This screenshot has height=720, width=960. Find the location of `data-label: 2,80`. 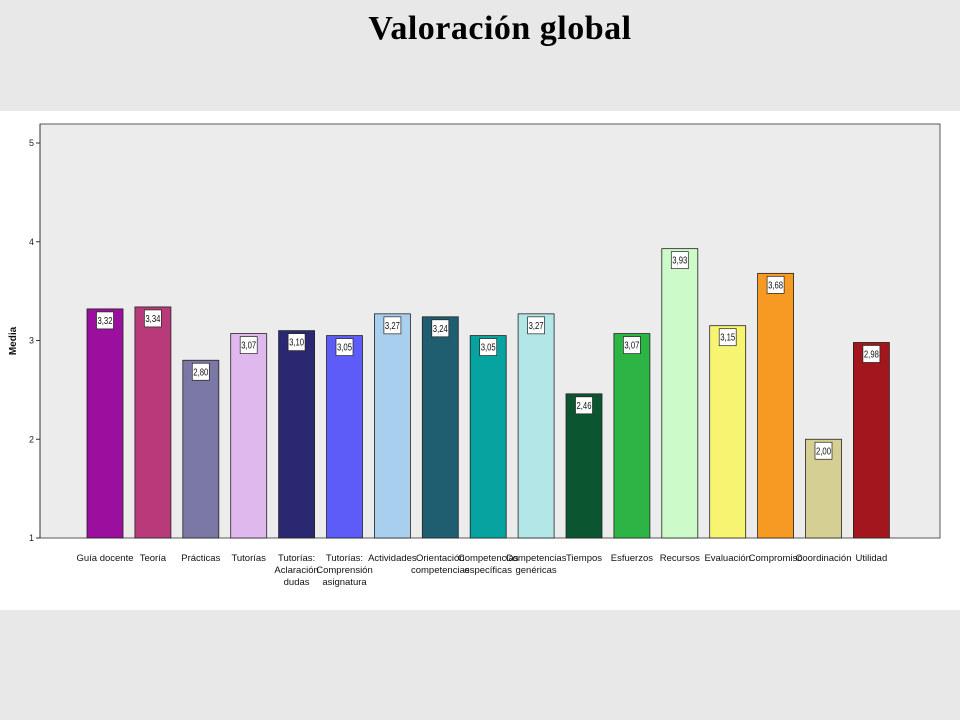

data-label: 2,80 is located at coordinates (200, 372).